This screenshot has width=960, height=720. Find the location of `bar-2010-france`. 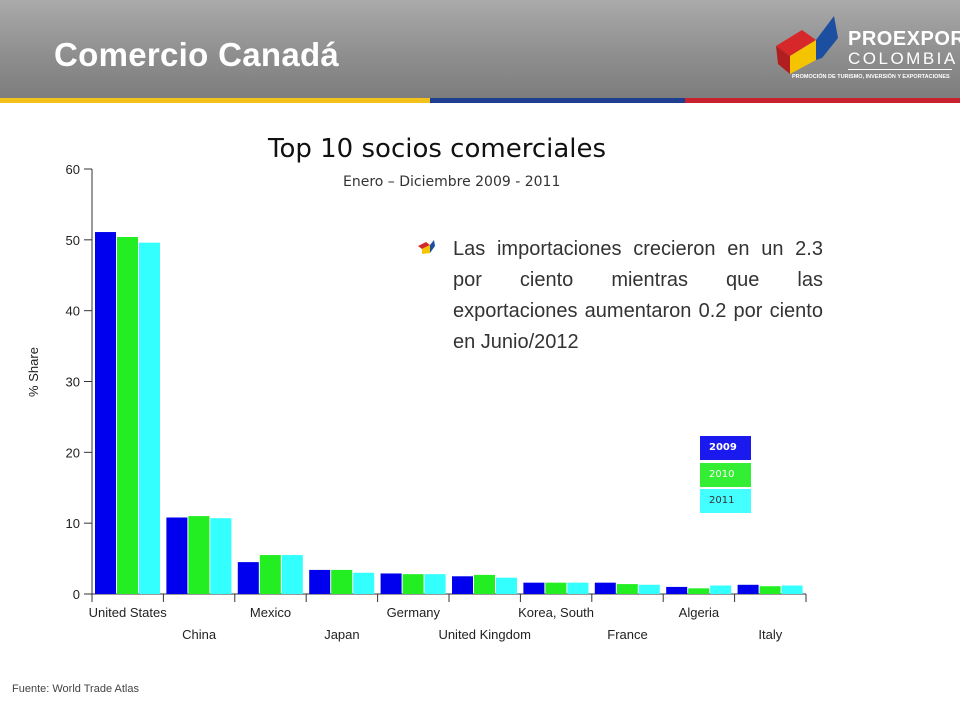

bar-2010-france is located at coordinates (627, 589).